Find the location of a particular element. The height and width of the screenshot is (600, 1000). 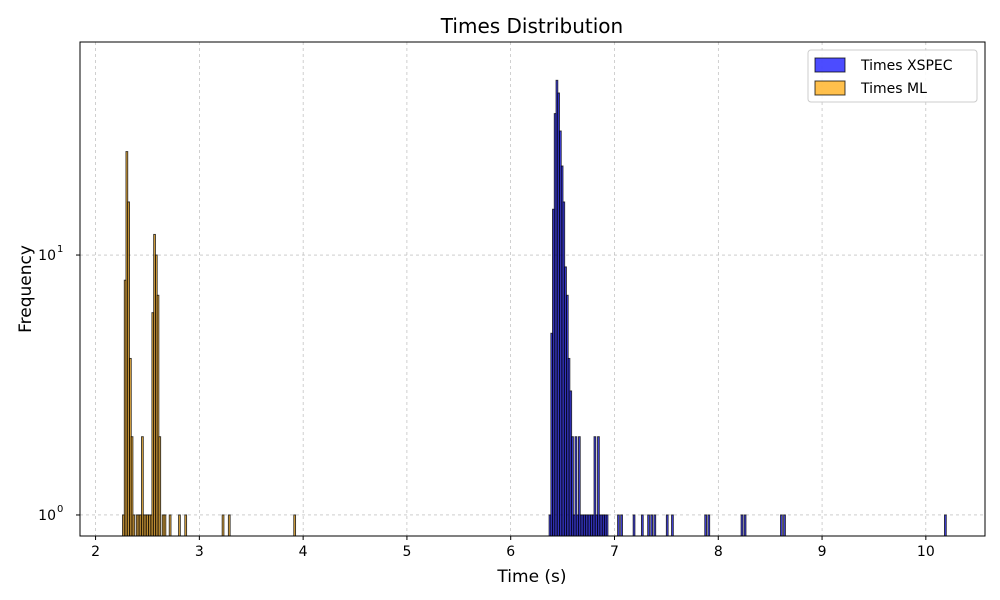

x-tick-label: 10 is located at coordinates (926, 552).